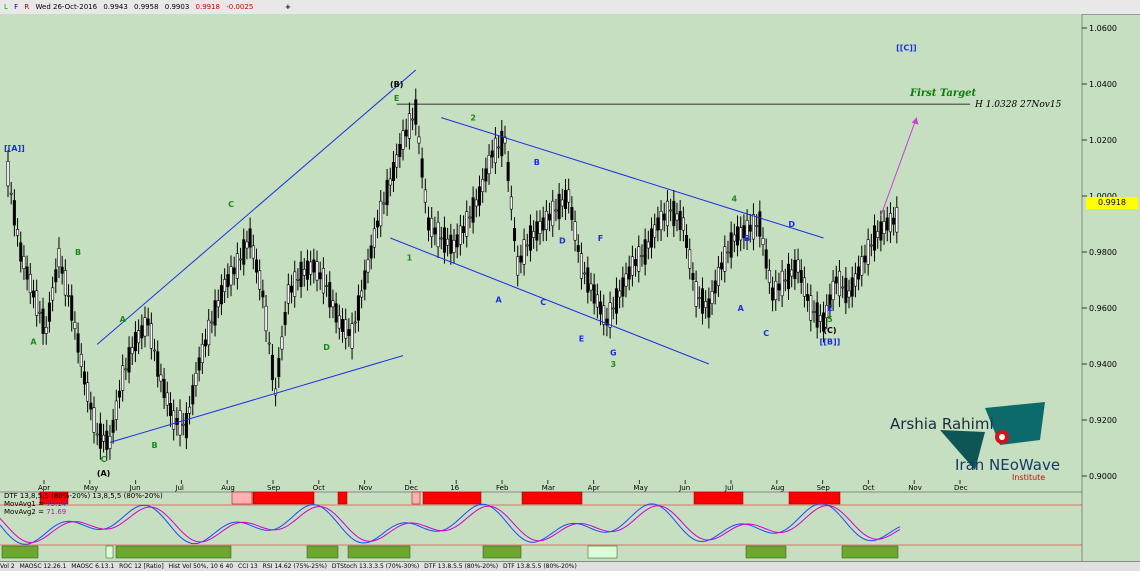  I want to click on tab-2: MAOSC 6.13.1, so click(93, 566).